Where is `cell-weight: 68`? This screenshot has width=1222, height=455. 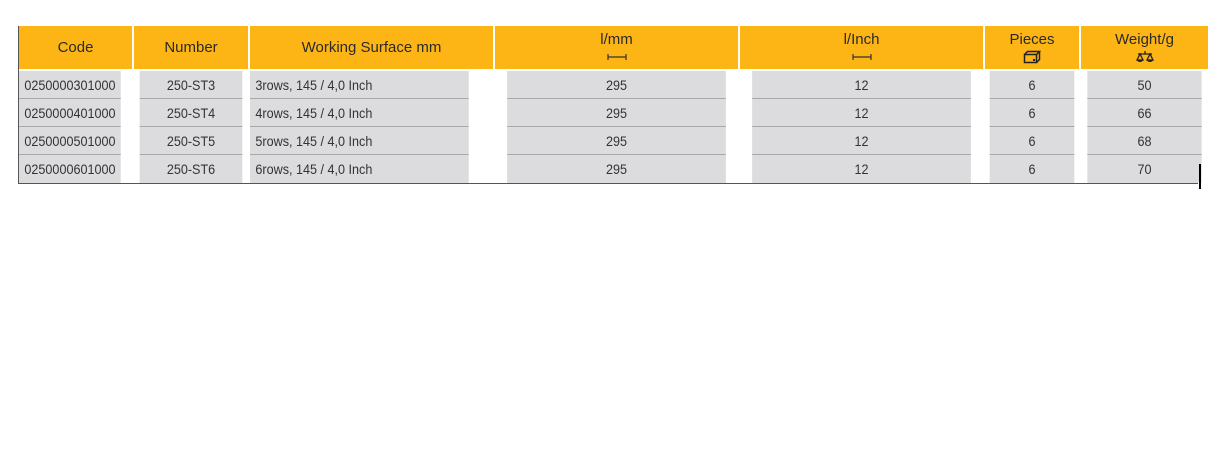 cell-weight: 68 is located at coordinates (1144, 141).